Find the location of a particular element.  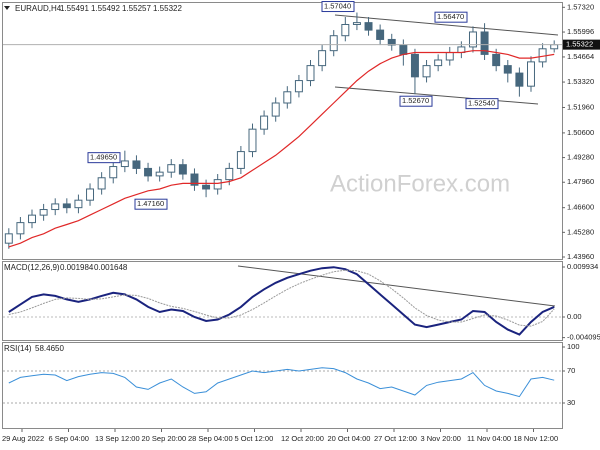

x-tick-label: 5 Oct 12:00 is located at coordinates (254, 438).